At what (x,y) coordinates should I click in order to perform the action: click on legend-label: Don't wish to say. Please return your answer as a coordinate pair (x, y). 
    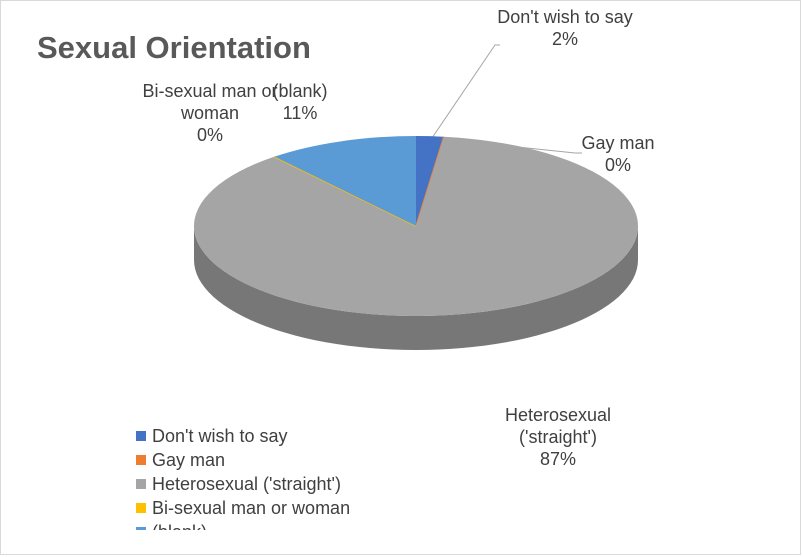
    Looking at the image, I should click on (220, 435).